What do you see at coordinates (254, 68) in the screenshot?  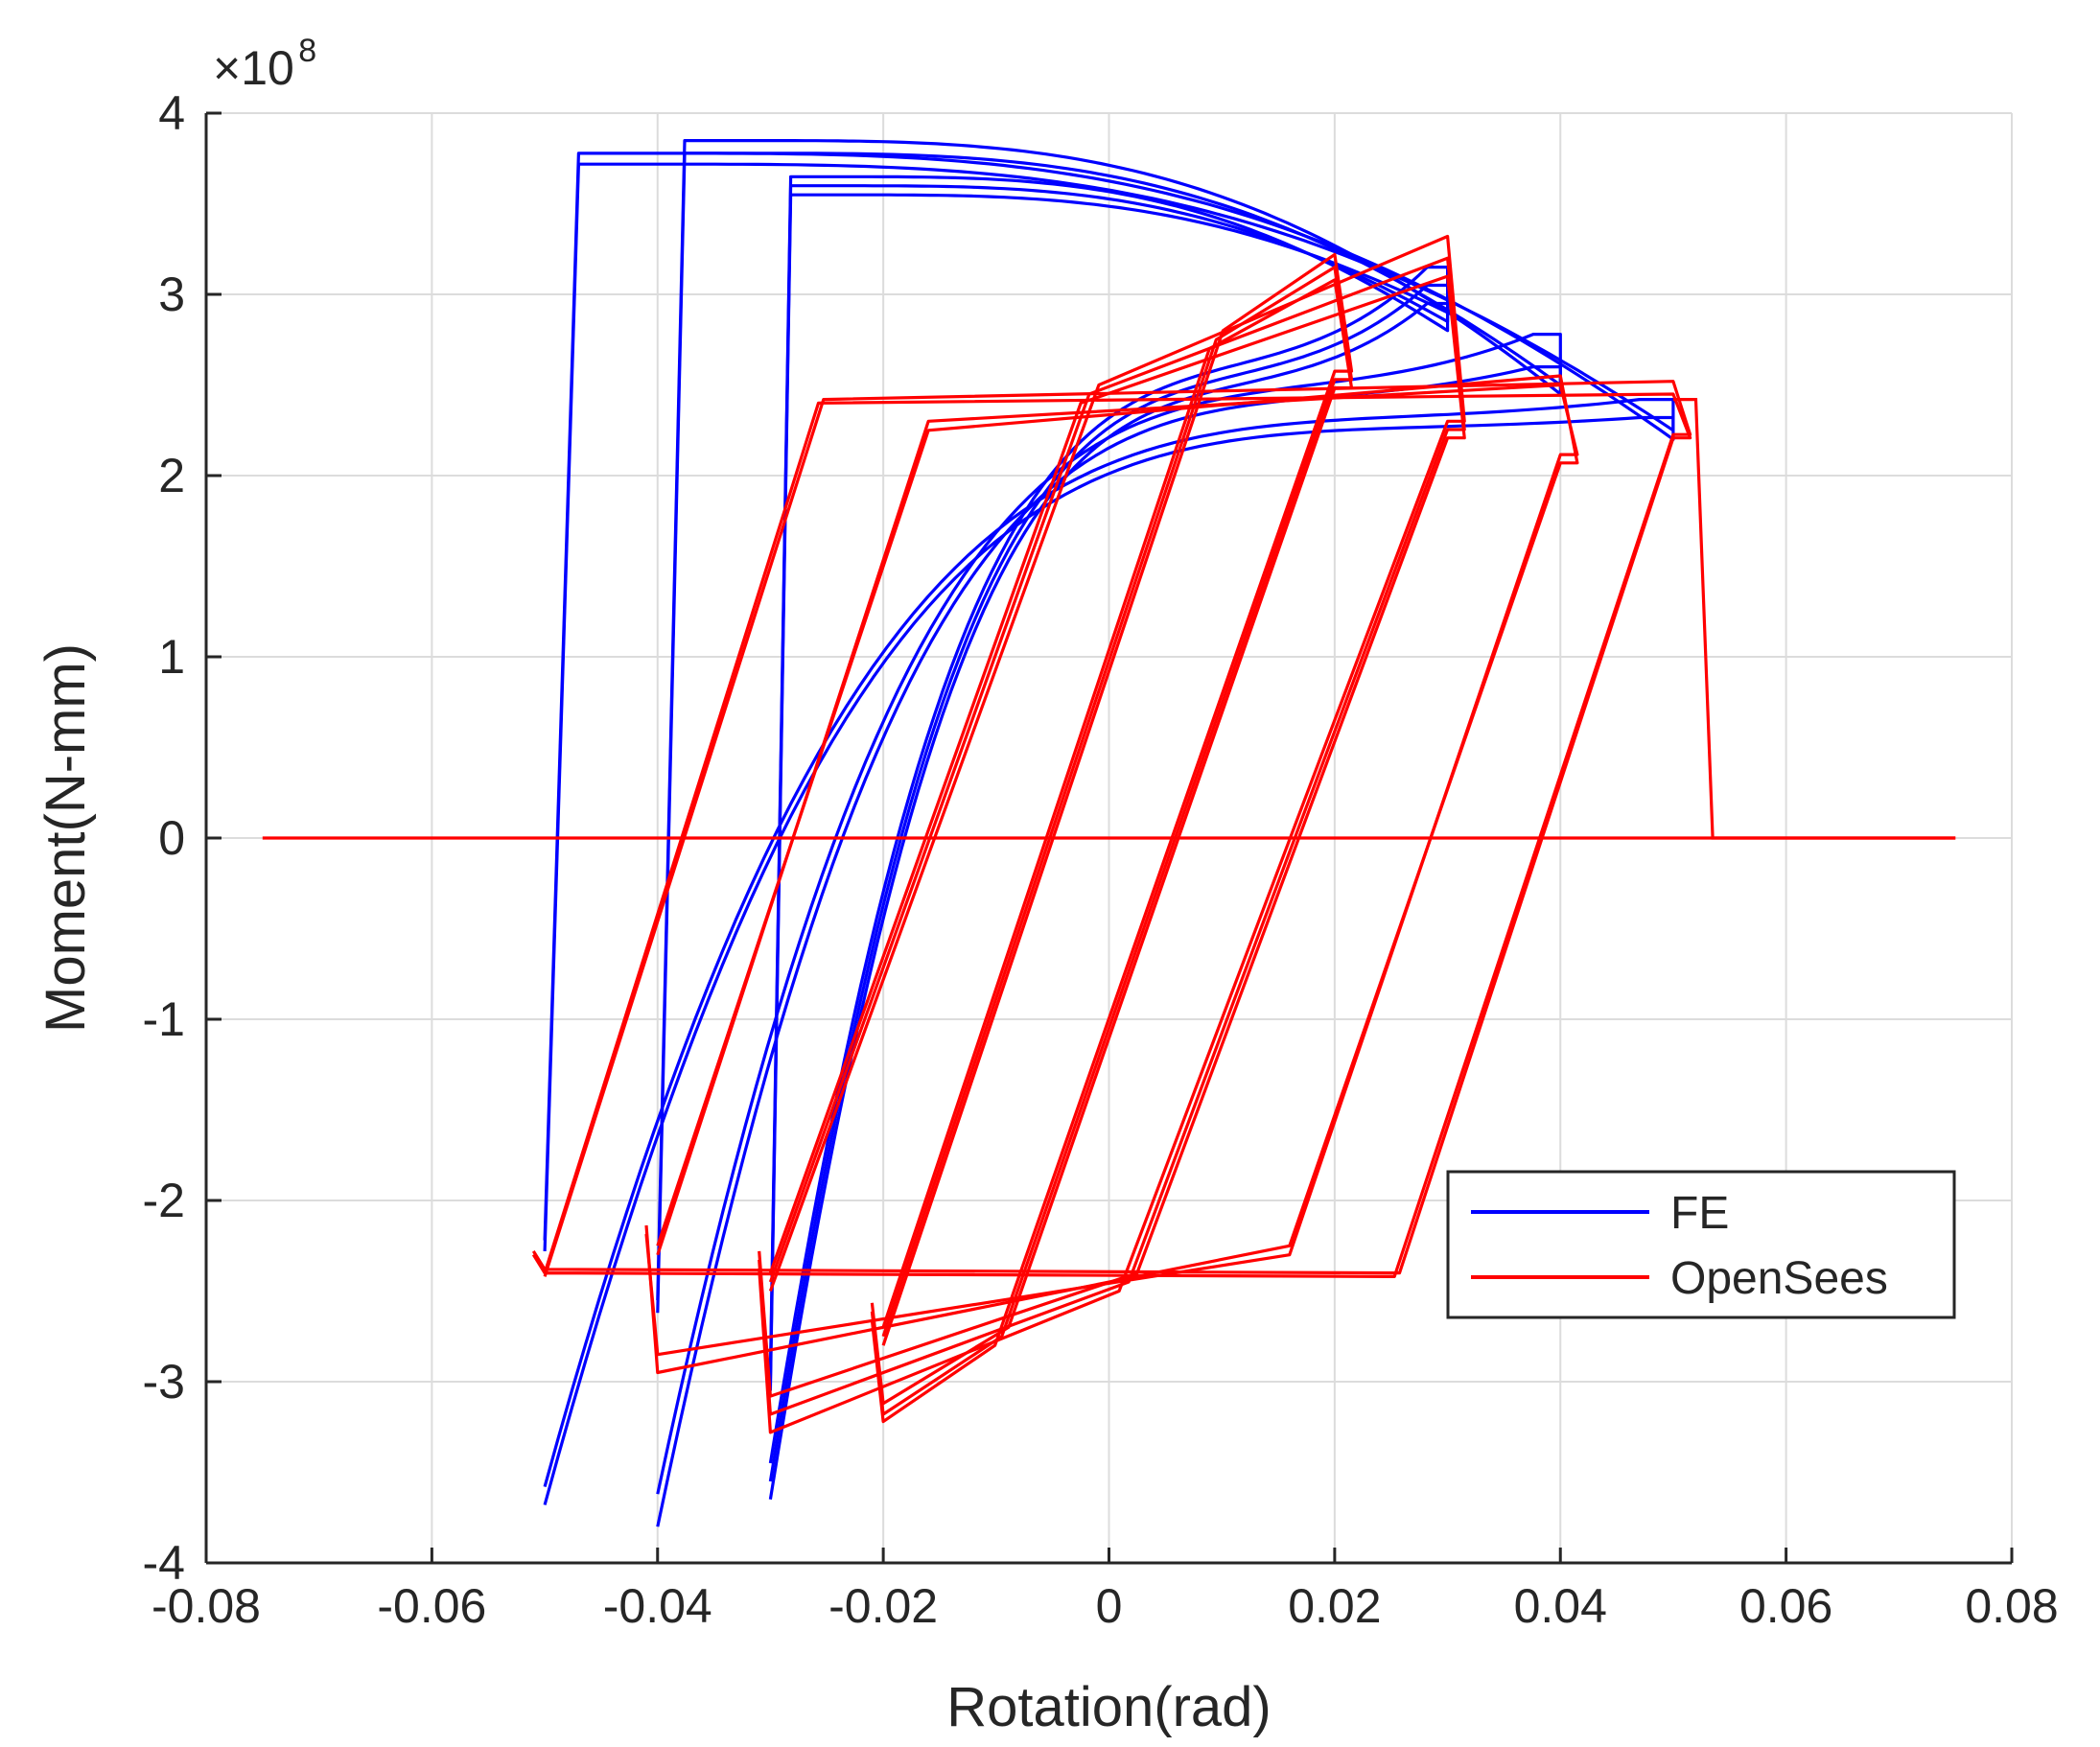 I see `y-axis-exponent-base: ×10` at bounding box center [254, 68].